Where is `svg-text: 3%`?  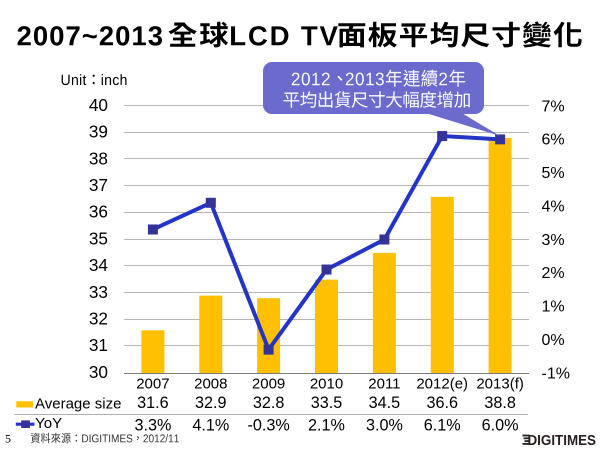
svg-text: 3% is located at coordinates (553, 240).